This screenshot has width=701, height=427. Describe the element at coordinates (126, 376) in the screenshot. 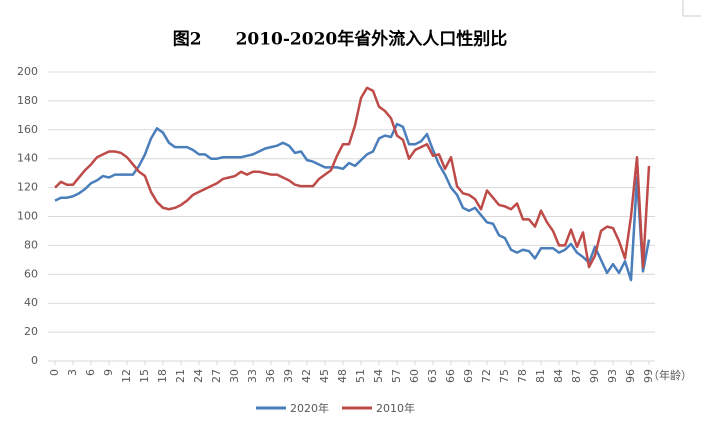

I see `x-tick-label: 12` at that location.